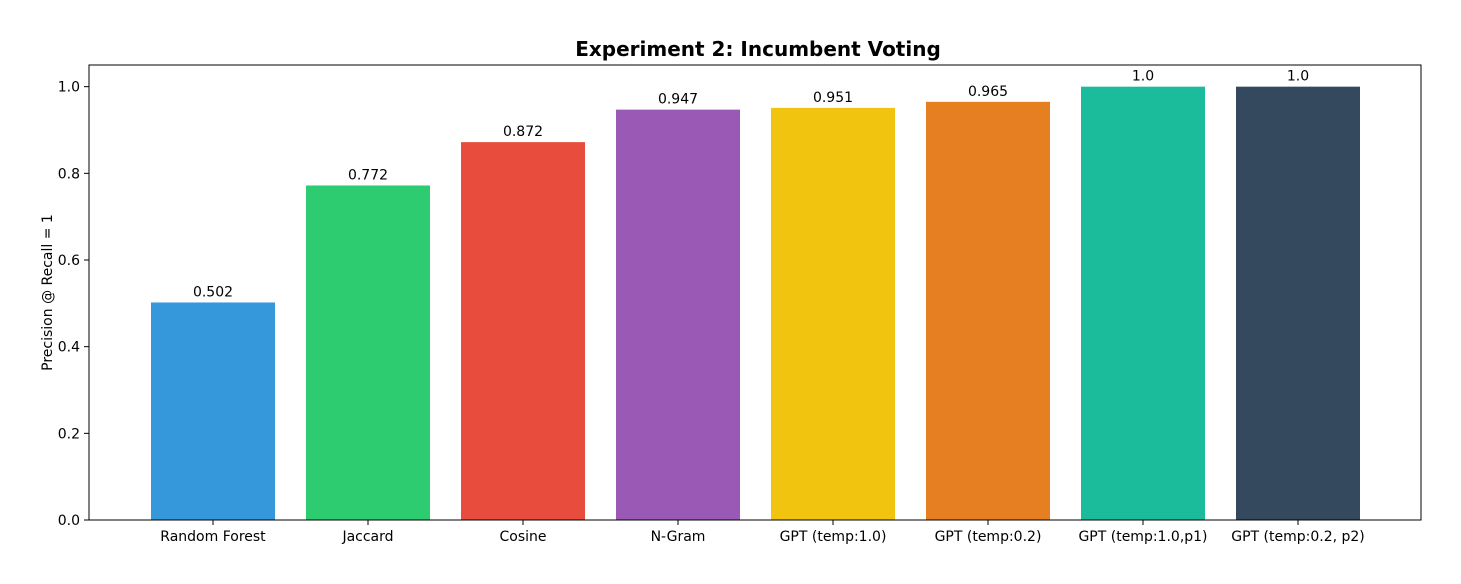 This screenshot has height=584, width=1461. What do you see at coordinates (69, 434) in the screenshot?
I see `y-tick-label: 0.2` at bounding box center [69, 434].